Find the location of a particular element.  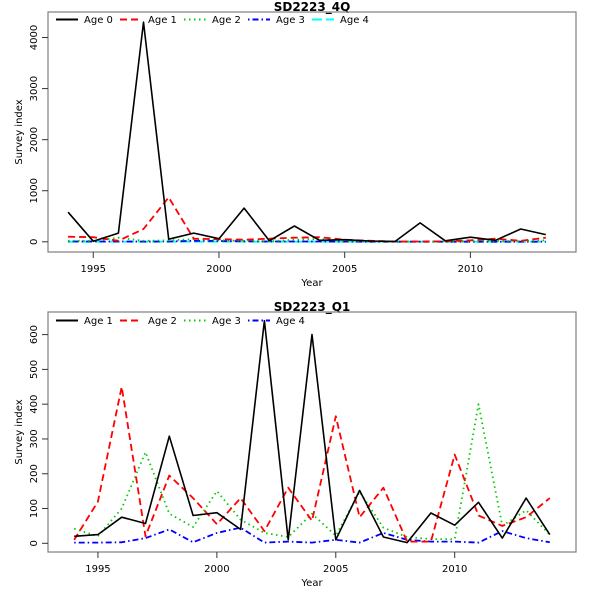

y-tick-label: 4000 is located at coordinates (34, 37).